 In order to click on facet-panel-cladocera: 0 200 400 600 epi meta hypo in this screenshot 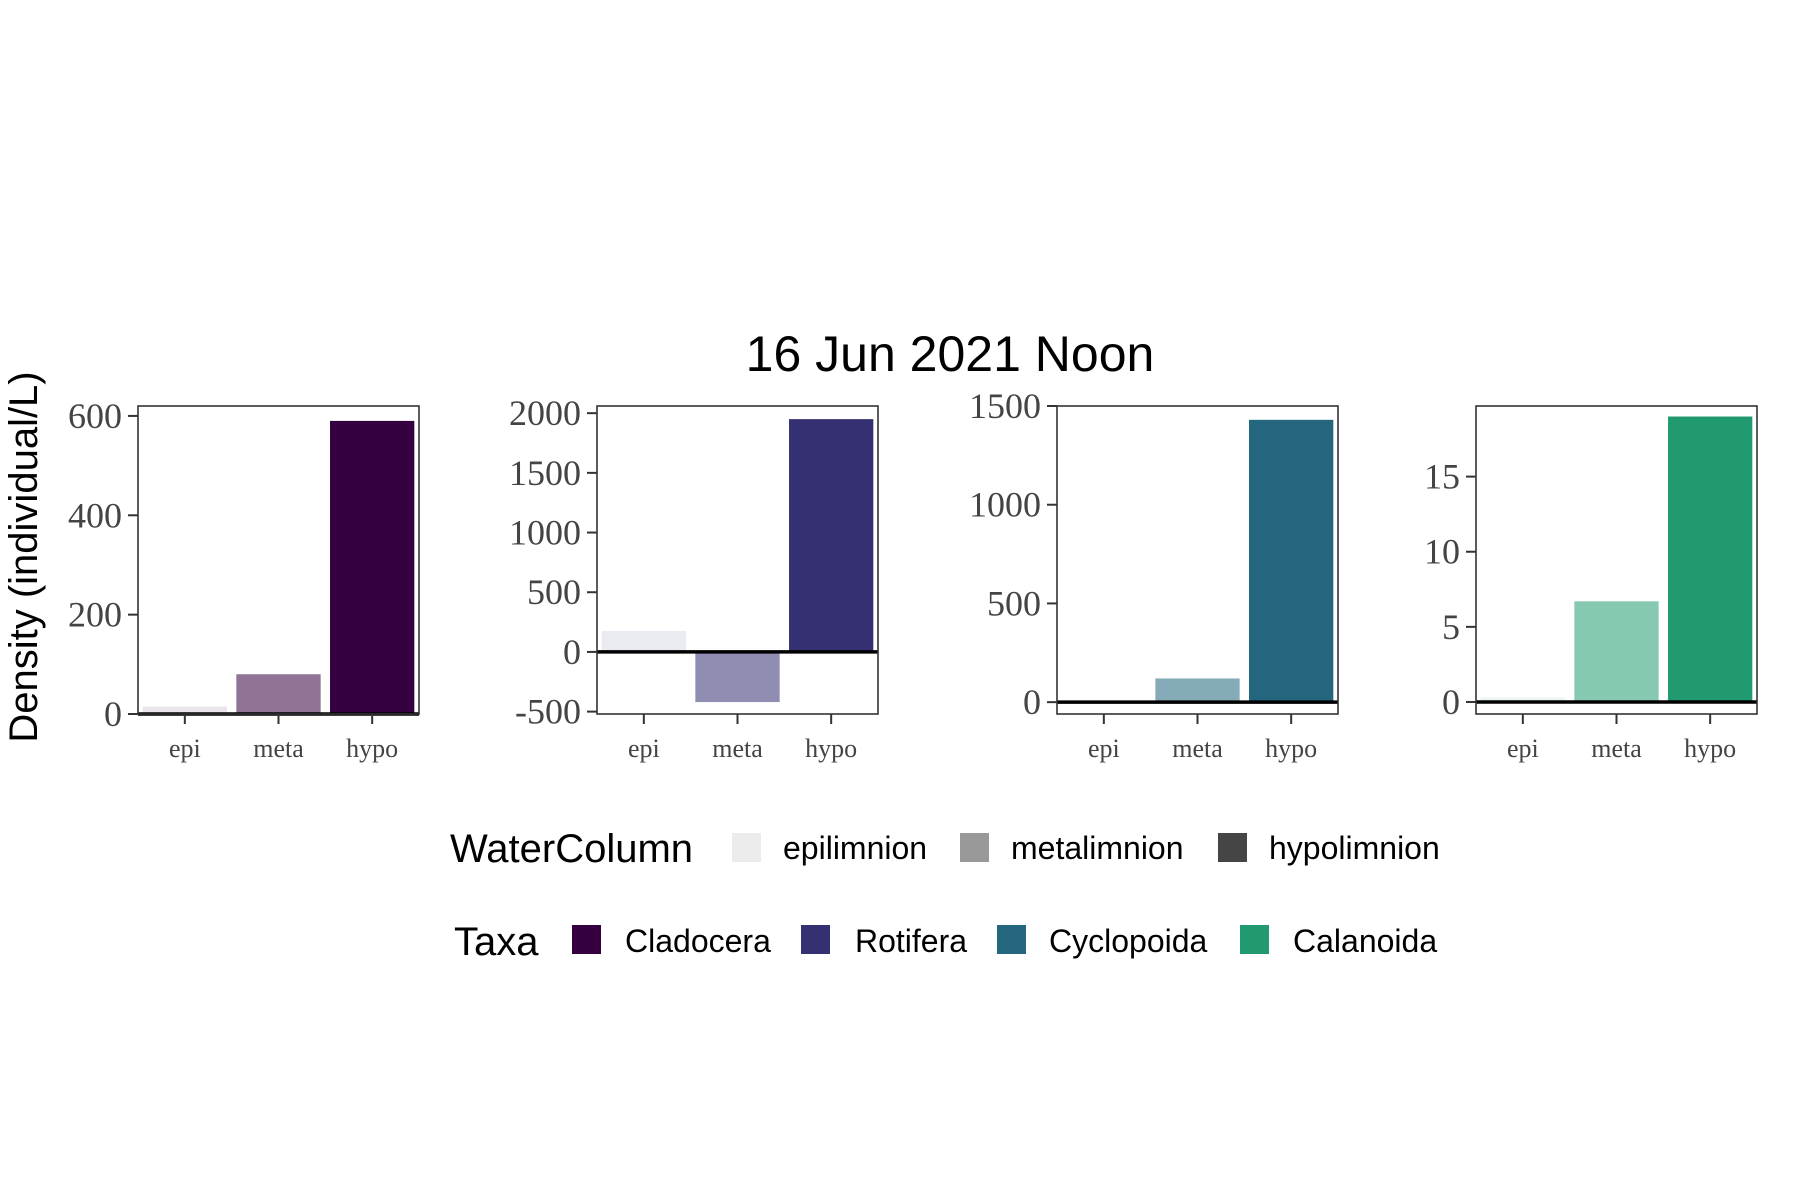, I will do `click(244, 579)`.